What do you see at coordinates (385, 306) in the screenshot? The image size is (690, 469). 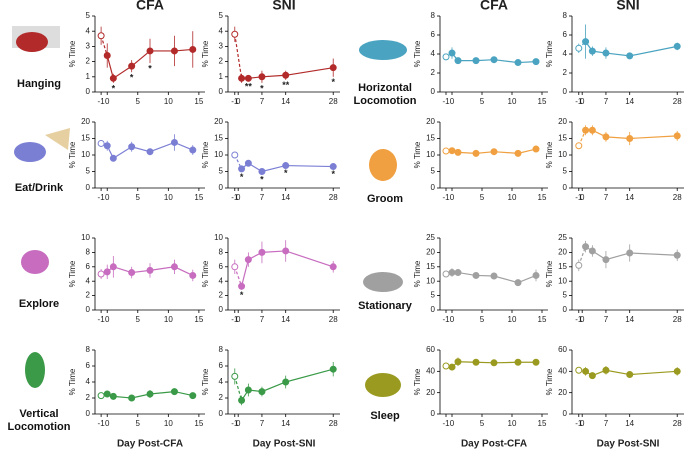 I see `behavior-label: Stationary` at bounding box center [385, 306].